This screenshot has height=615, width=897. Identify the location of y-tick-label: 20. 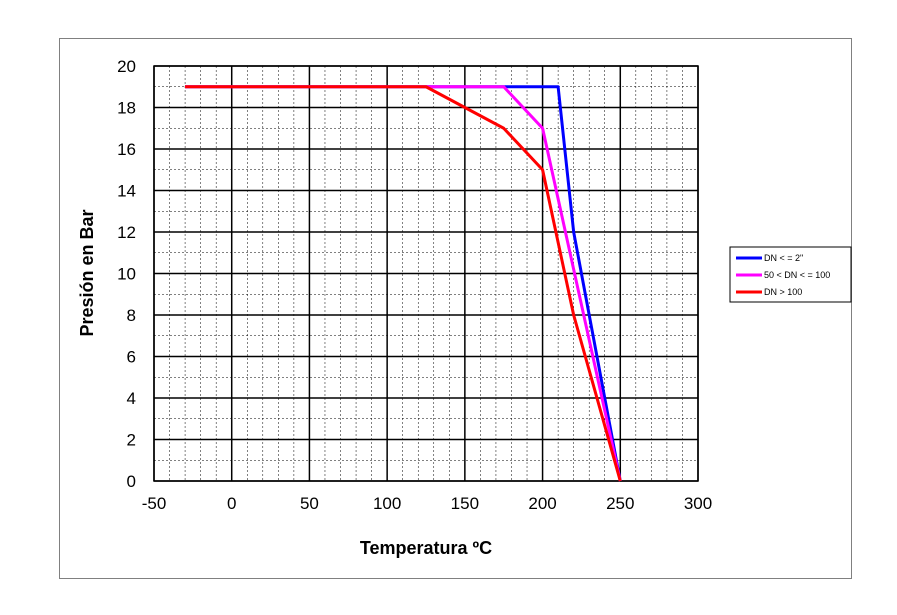
(126, 66).